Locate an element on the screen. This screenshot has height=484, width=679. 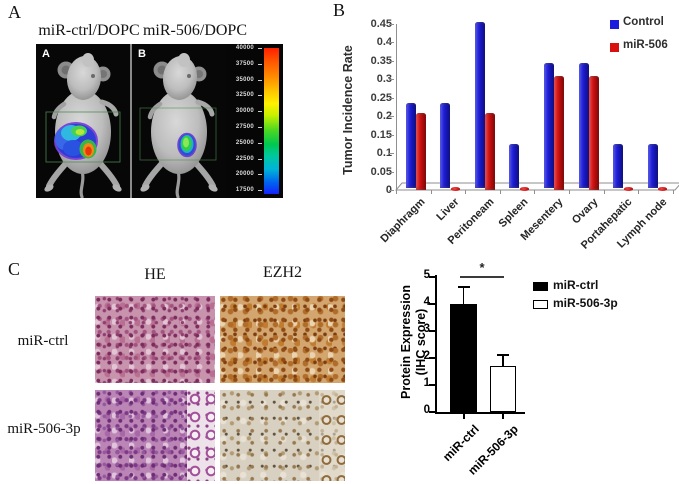
chart-b-y-tick-label: 0.05 is located at coordinates (381, 171).